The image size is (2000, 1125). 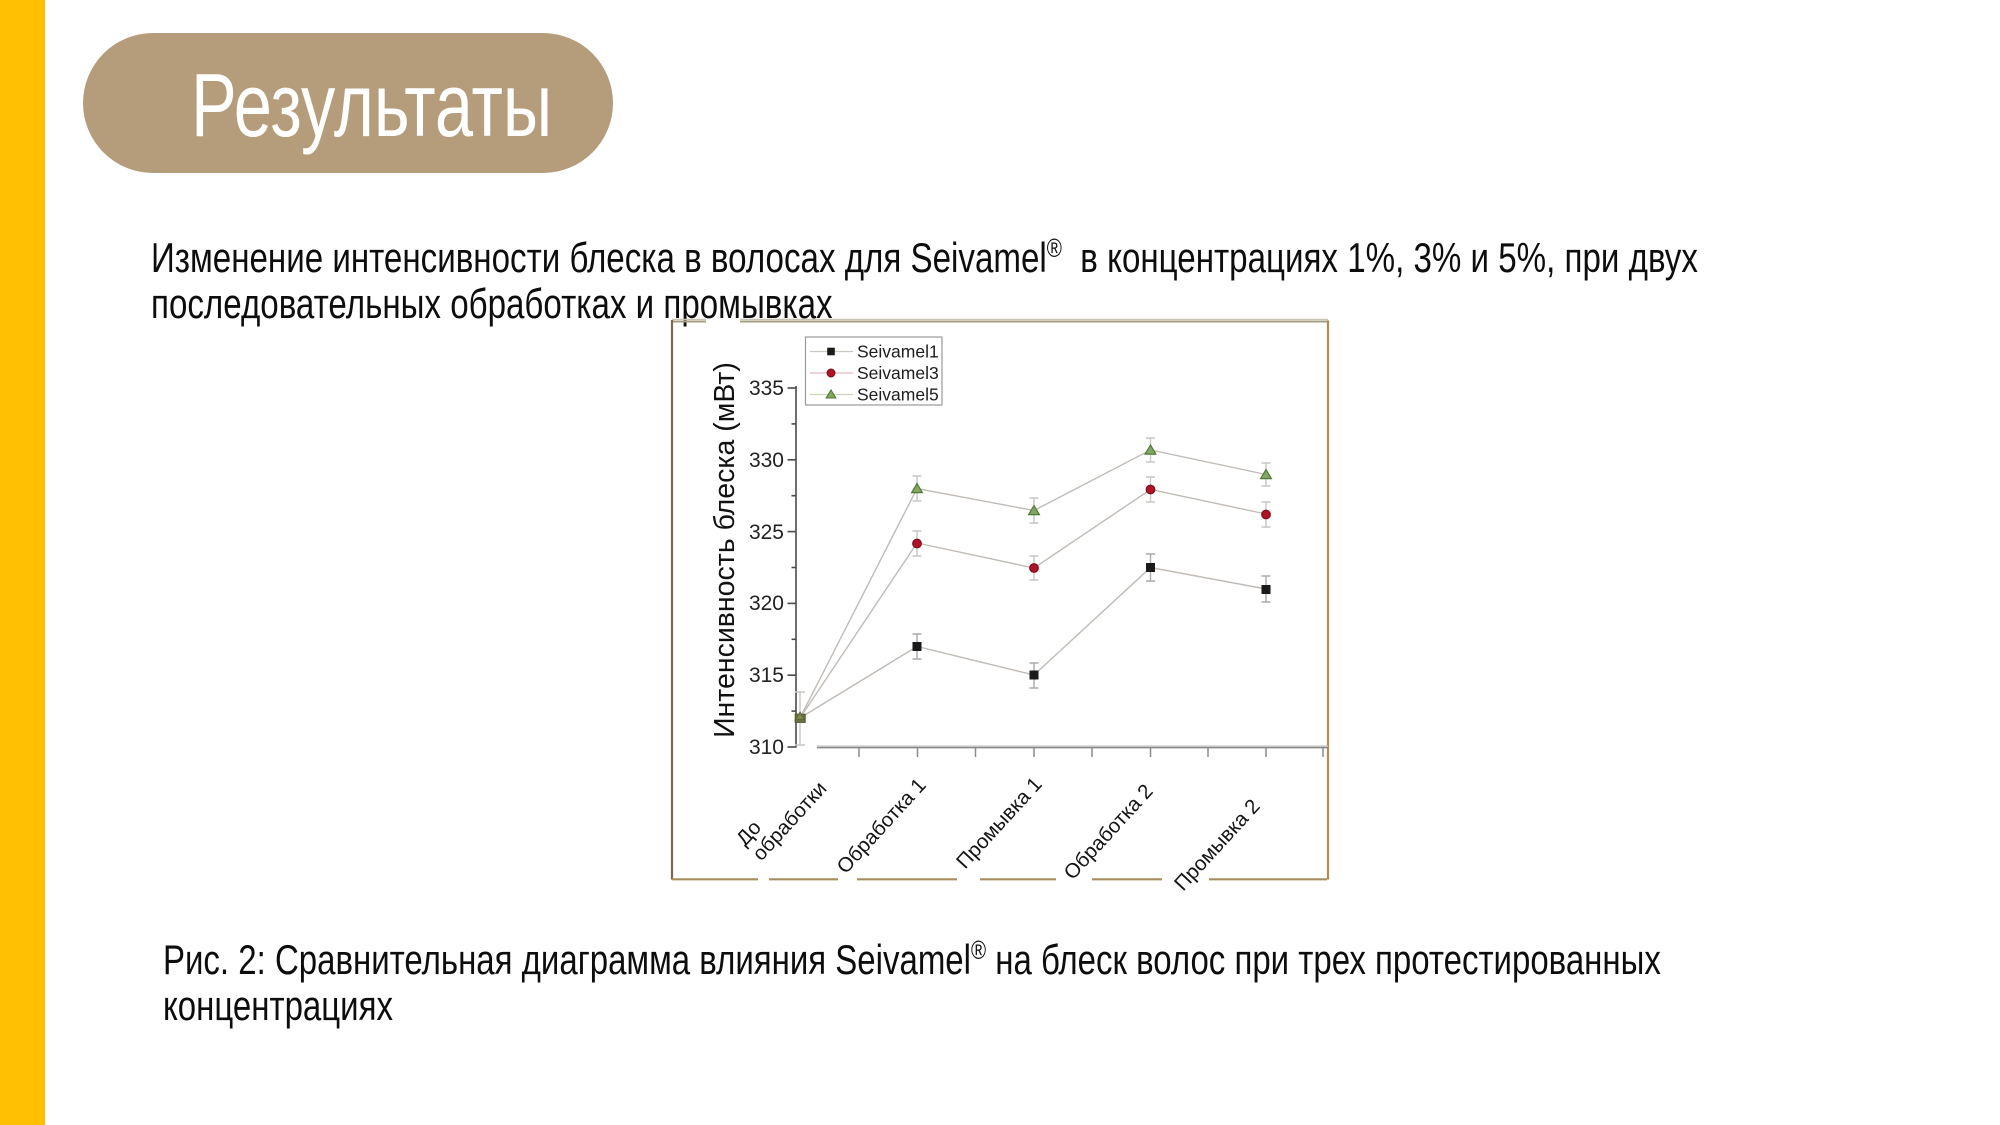 I want to click on svg-text: 320, so click(x=766, y=603).